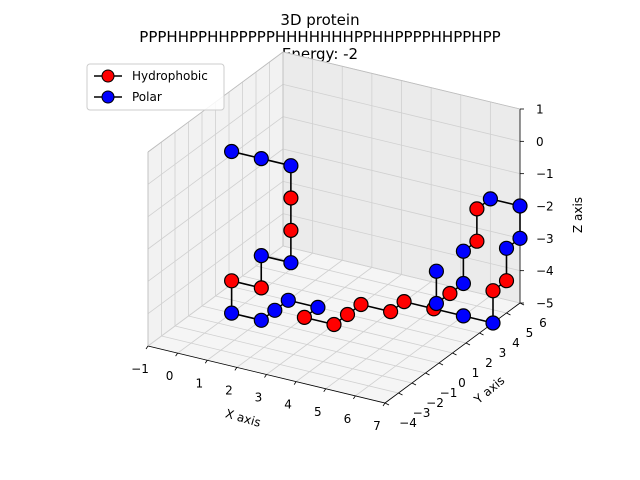 This screenshot has height=480, width=640. What do you see at coordinates (288, 405) in the screenshot?
I see `x-tick-label: 4` at bounding box center [288, 405].